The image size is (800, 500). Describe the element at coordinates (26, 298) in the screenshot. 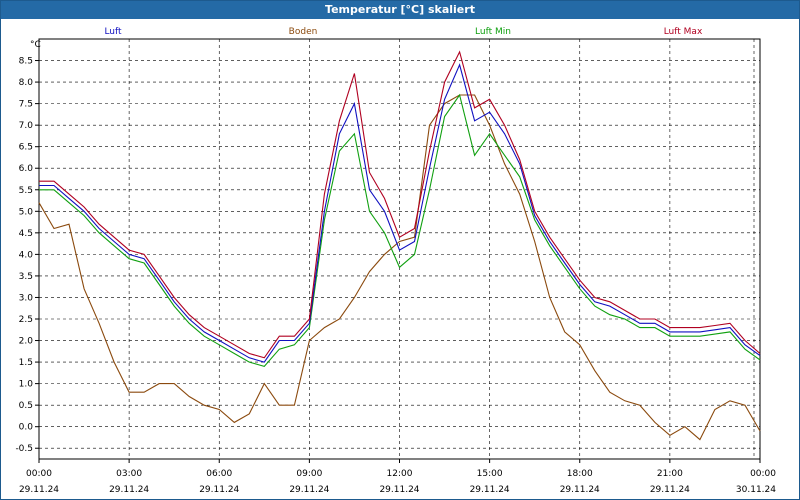

I see `y-tick-label: 3.0` at that location.